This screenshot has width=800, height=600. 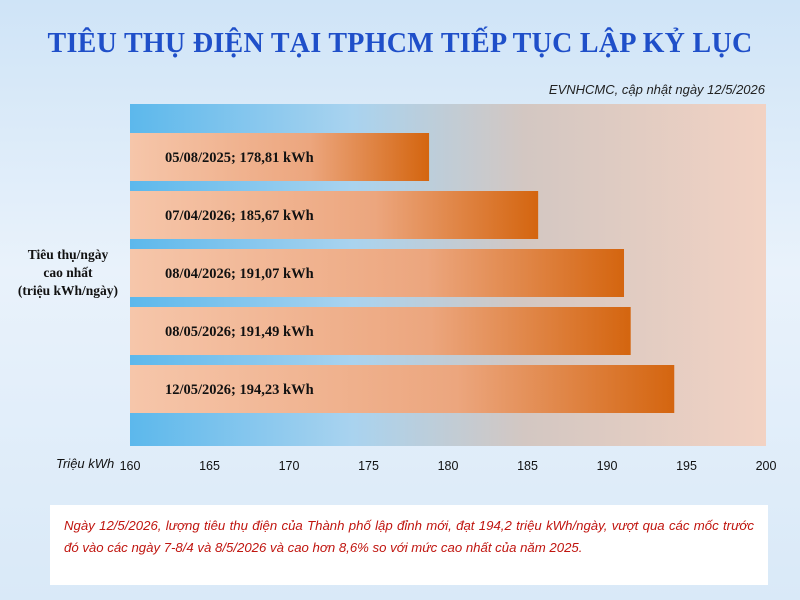 What do you see at coordinates (209, 466) in the screenshot?
I see `x-tick-label: 165` at bounding box center [209, 466].